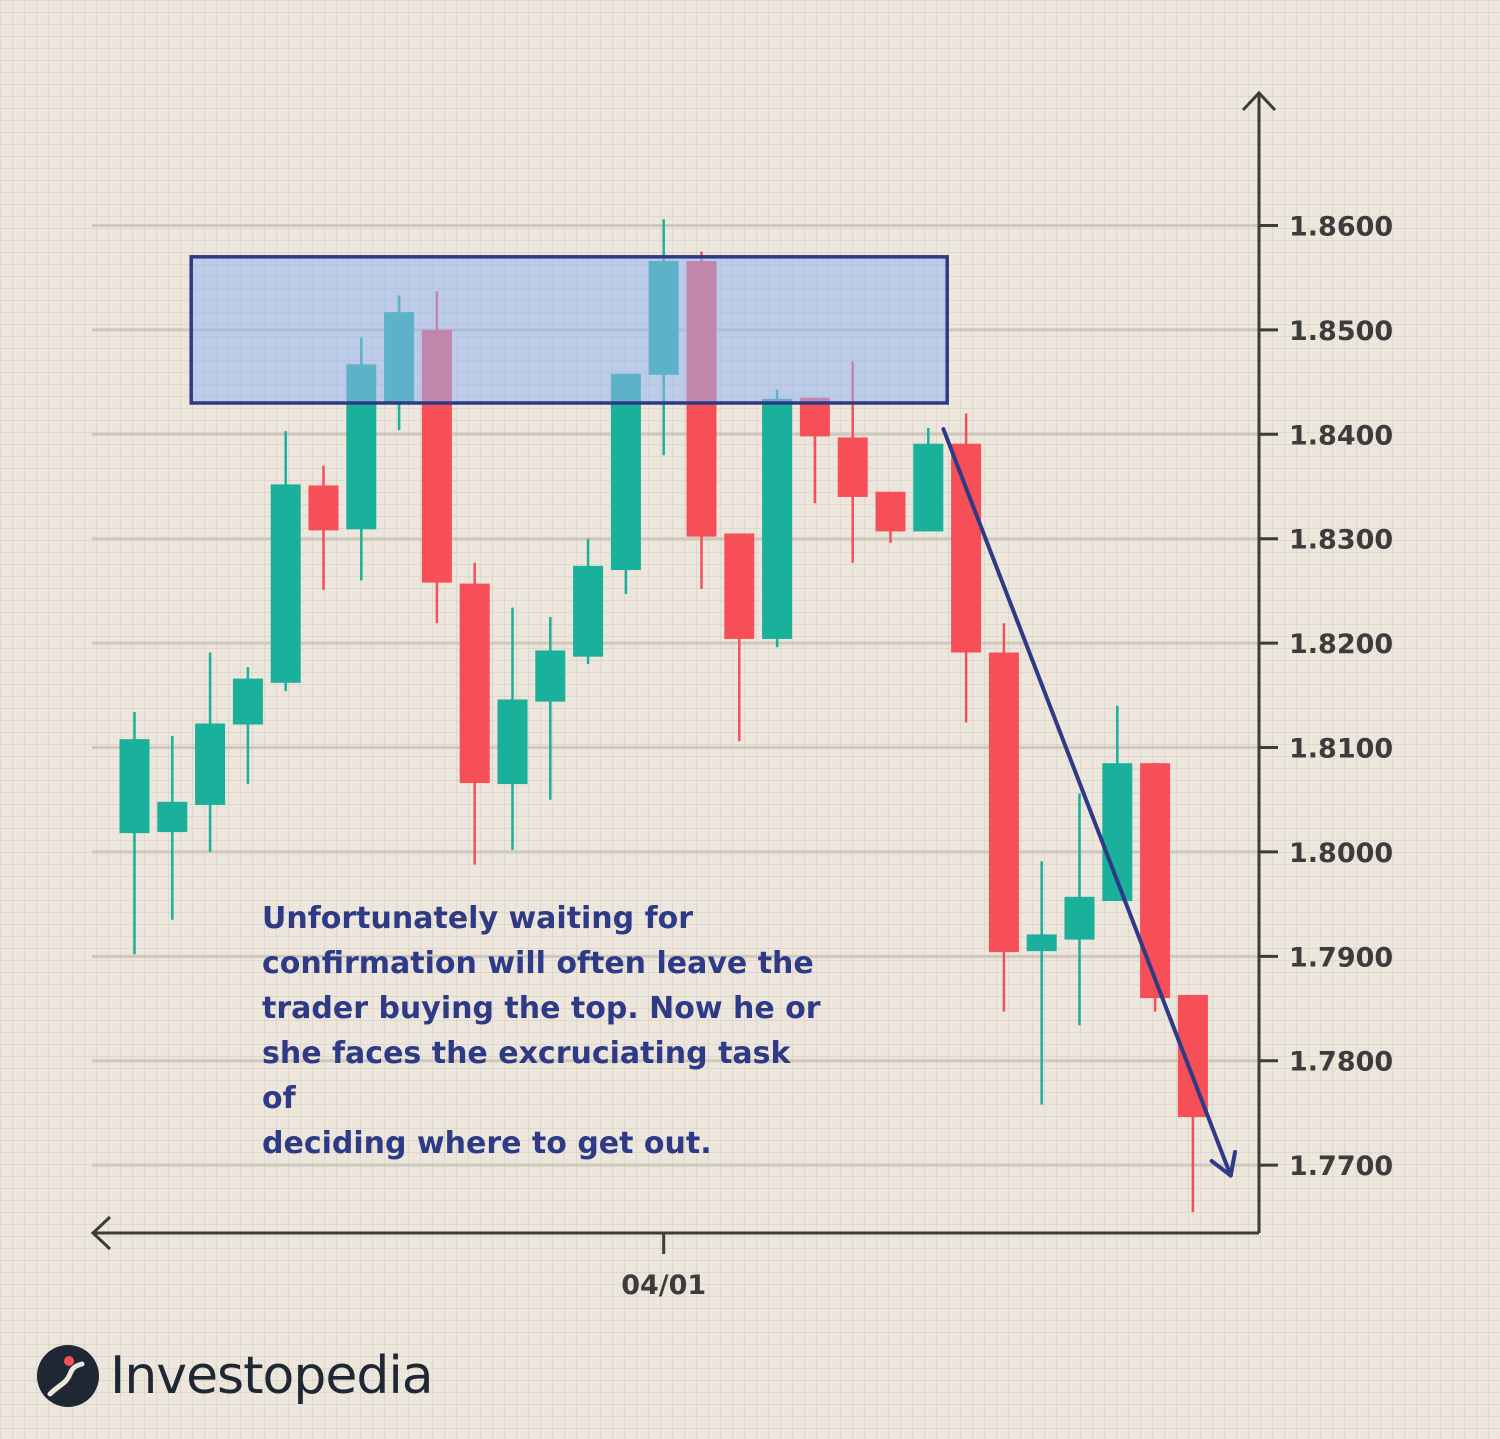 Image resolution: width=1500 pixels, height=1439 pixels. What do you see at coordinates (663, 1267) in the screenshot?
I see `x-tick: 04/01` at bounding box center [663, 1267].